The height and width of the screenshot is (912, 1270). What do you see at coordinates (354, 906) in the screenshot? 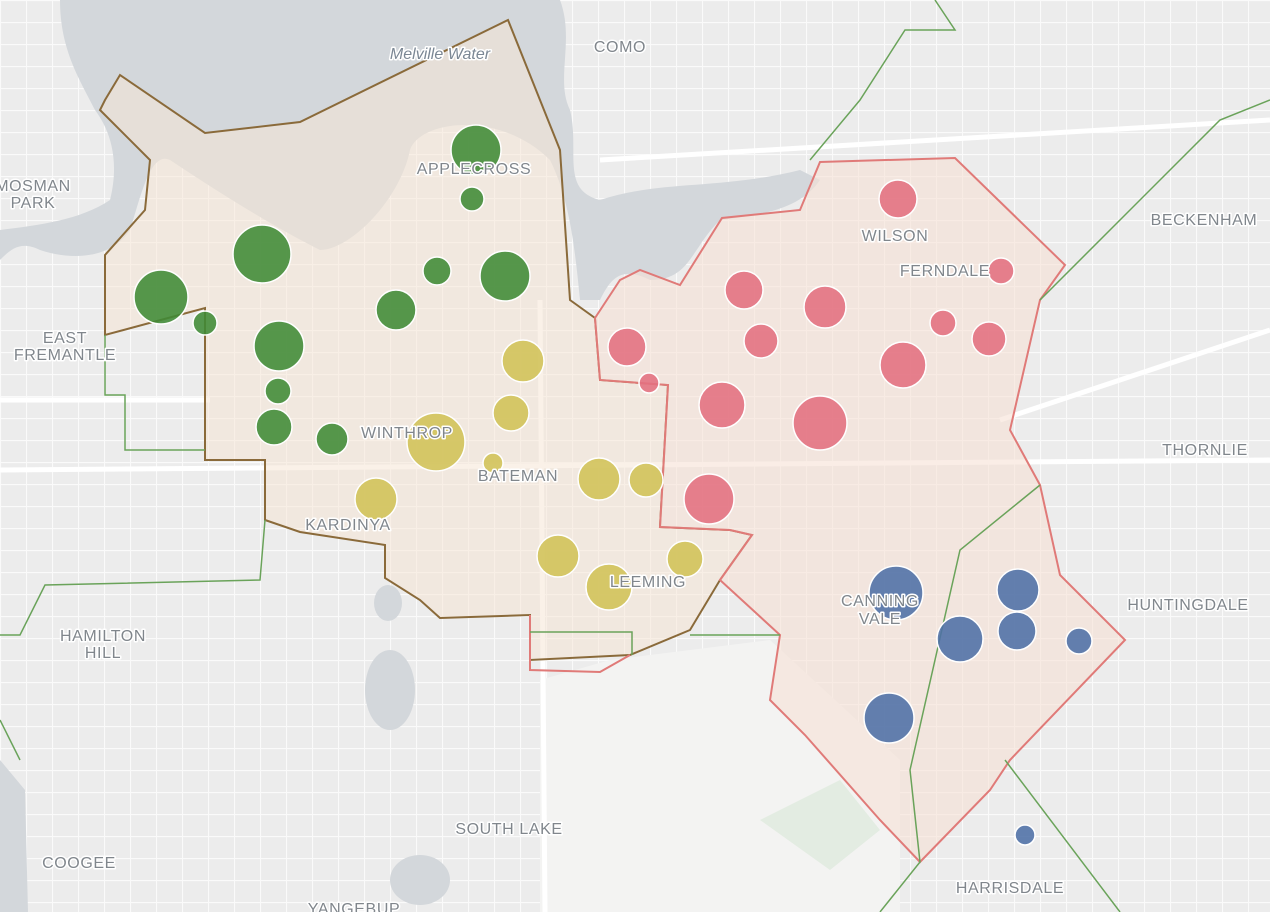
I see `suburb-label: YANGEBUP` at bounding box center [354, 906].